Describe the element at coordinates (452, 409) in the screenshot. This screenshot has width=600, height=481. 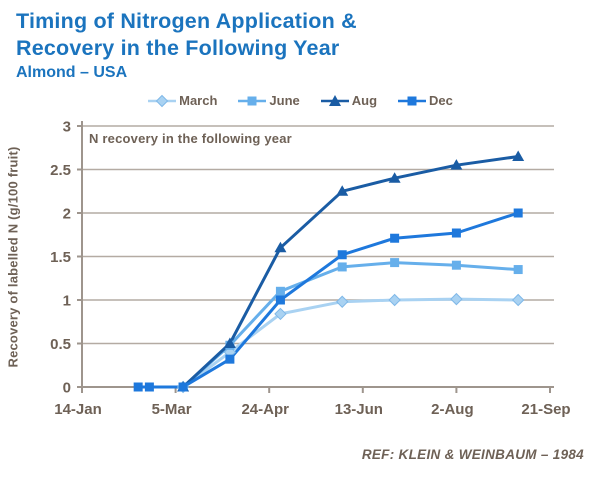
I see `x-tick-label: 2-Aug` at that location.